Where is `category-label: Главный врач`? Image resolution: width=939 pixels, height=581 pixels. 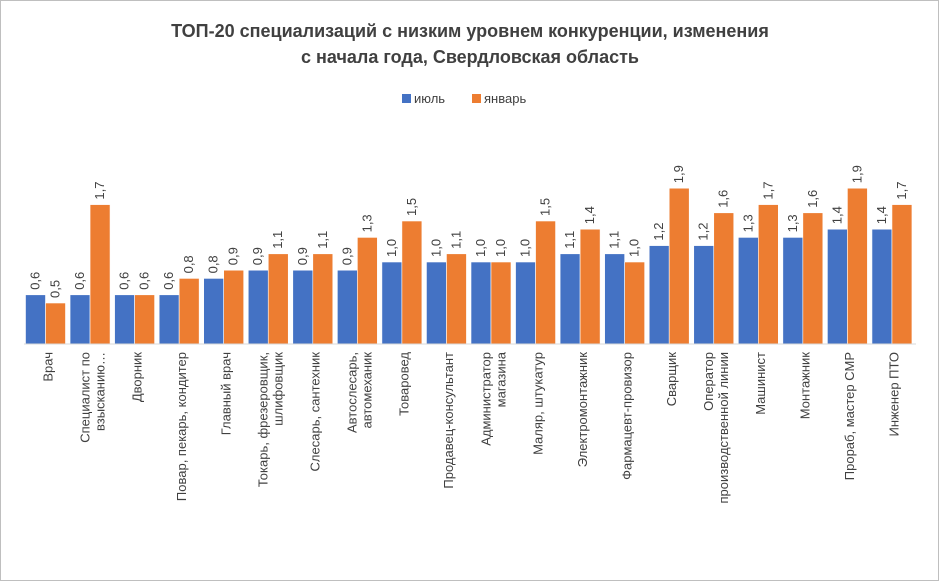
category-label: Главный врач is located at coordinates (225, 393).